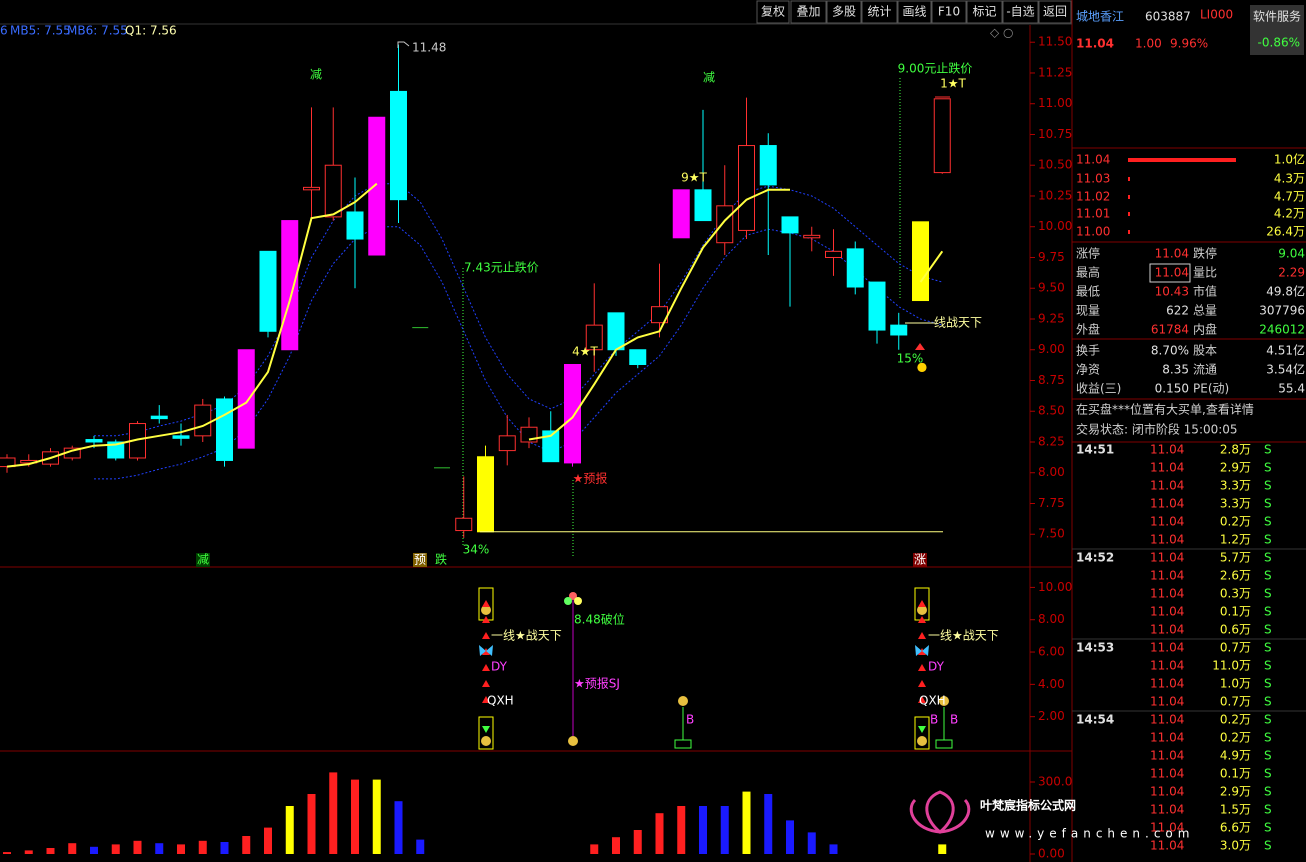 The image size is (1306, 862). I want to click on toolbar-label: 复权, so click(773, 12).